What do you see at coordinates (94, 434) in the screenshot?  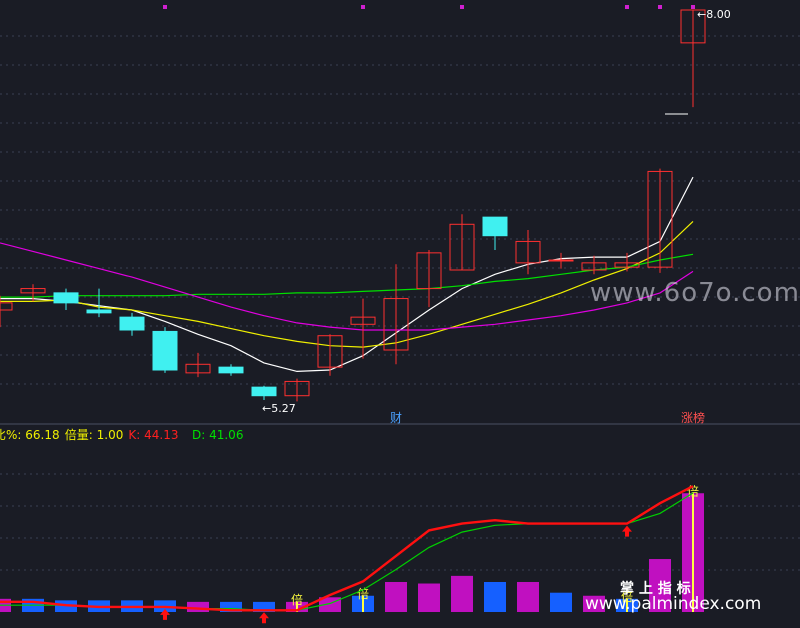 I see `indicator-legend: 倍量: 1.00` at bounding box center [94, 434].